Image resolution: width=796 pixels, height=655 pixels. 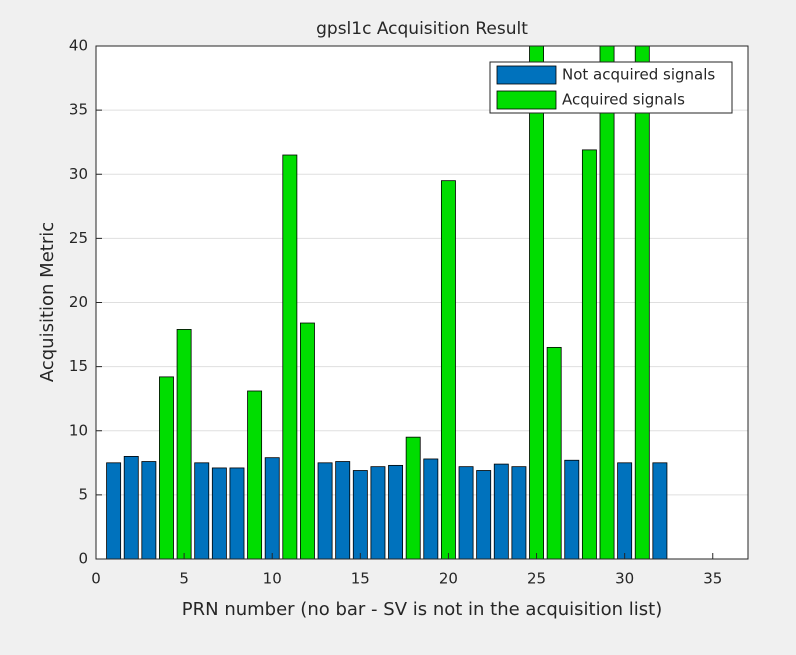 What do you see at coordinates (536, 579) in the screenshot?
I see `x-tick-label: 25` at bounding box center [536, 579].